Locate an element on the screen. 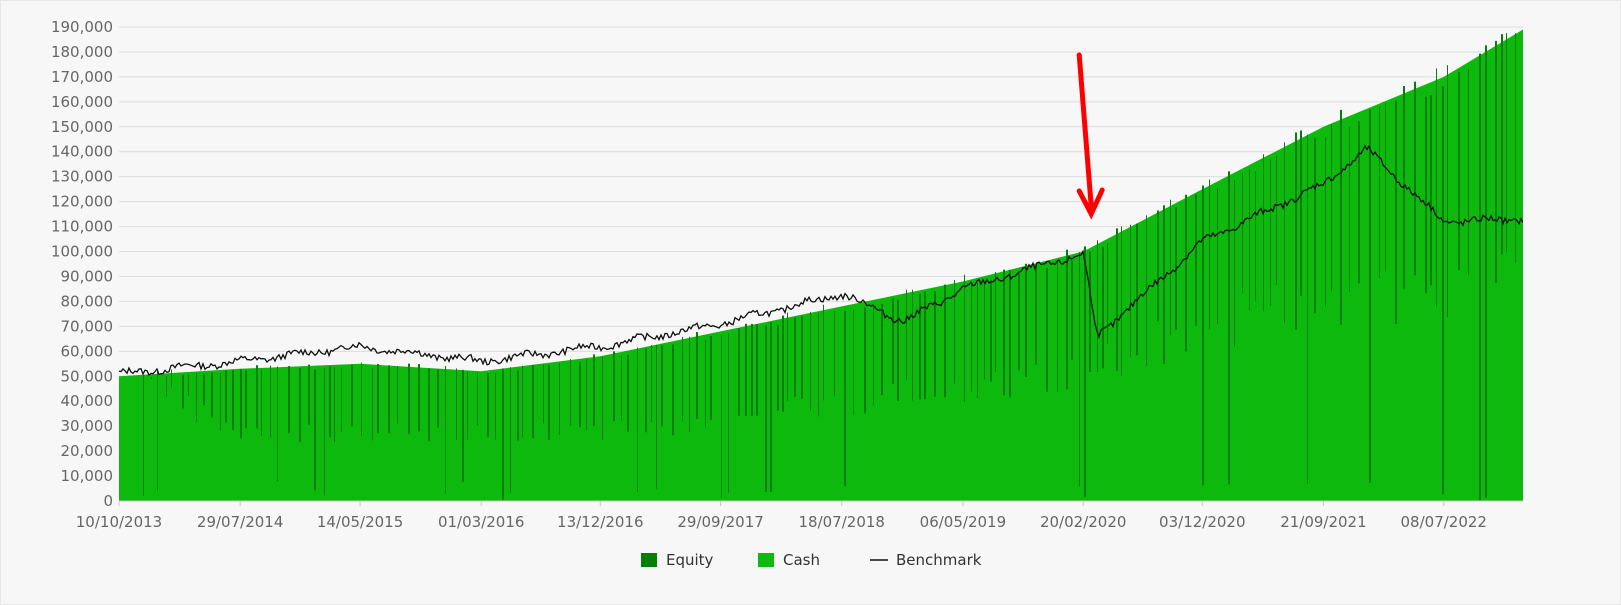 The width and height of the screenshot is (1621, 605). y-tick-label: 20,000 is located at coordinates (87, 451).